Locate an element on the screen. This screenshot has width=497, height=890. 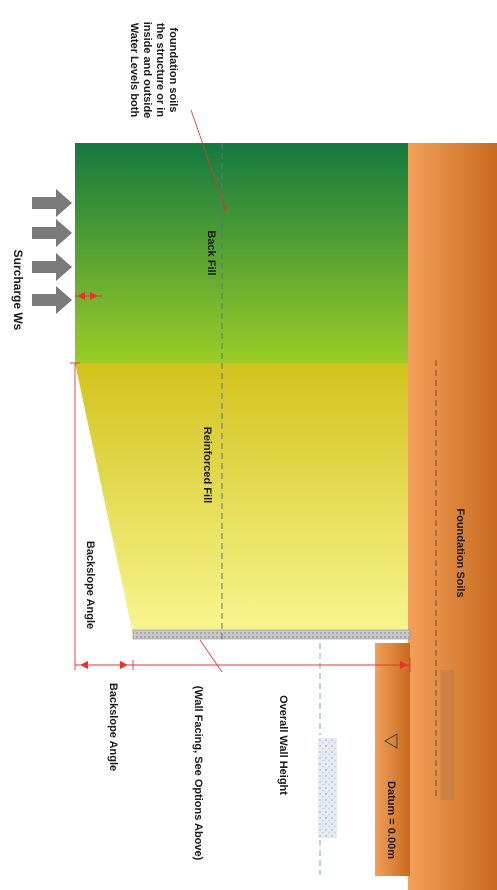
svg-text: Water Levels both is located at coordinates (134, 70).